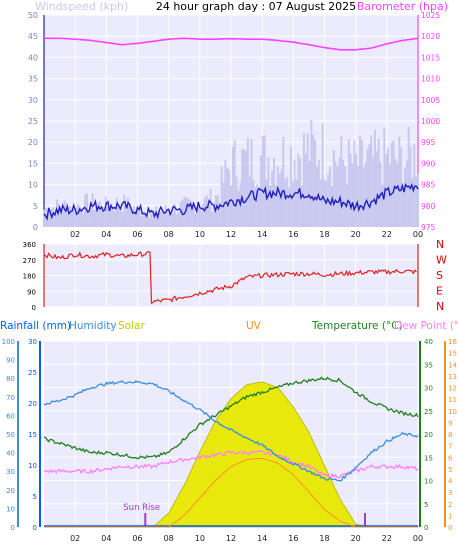  I want to click on barometer-line, so click(231, 44).